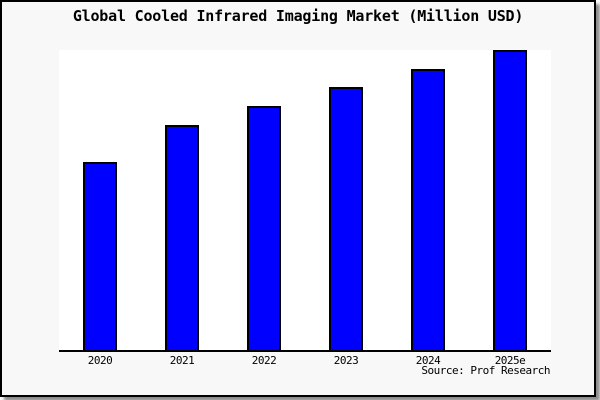  I want to click on x-tick-label-2023: 2023, so click(346, 360).